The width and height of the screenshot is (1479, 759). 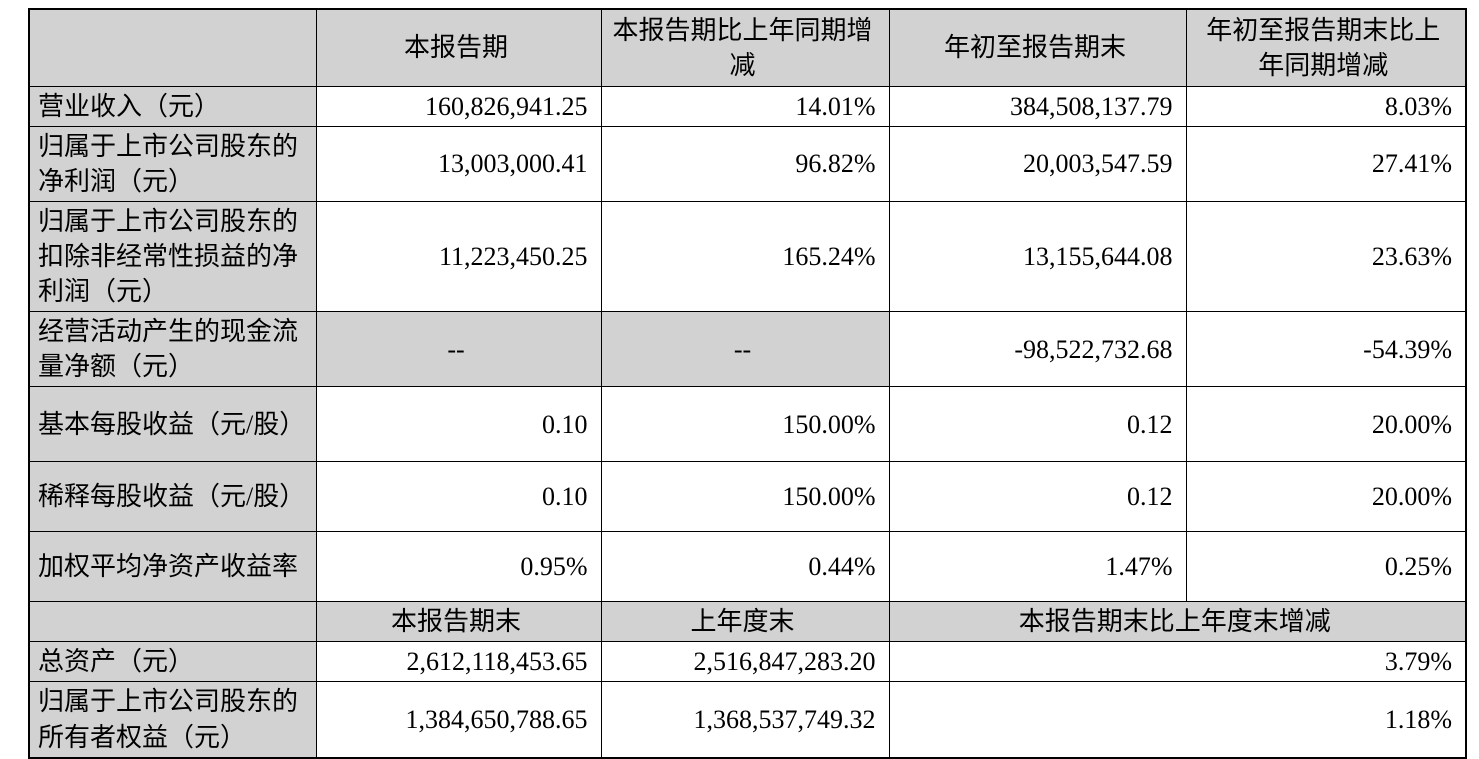 I want to click on cell-ytd-yoy-change: 23.63%, so click(x=1326, y=256).